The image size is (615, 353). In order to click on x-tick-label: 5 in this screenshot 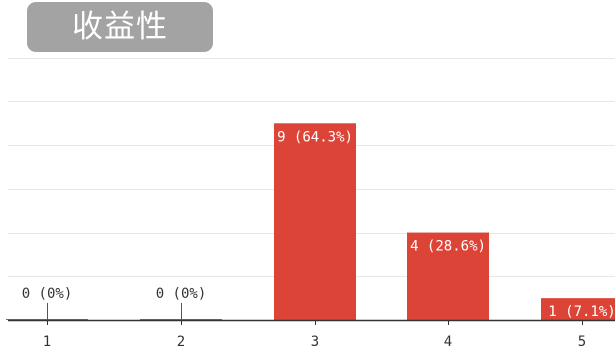, I will do `click(582, 342)`.